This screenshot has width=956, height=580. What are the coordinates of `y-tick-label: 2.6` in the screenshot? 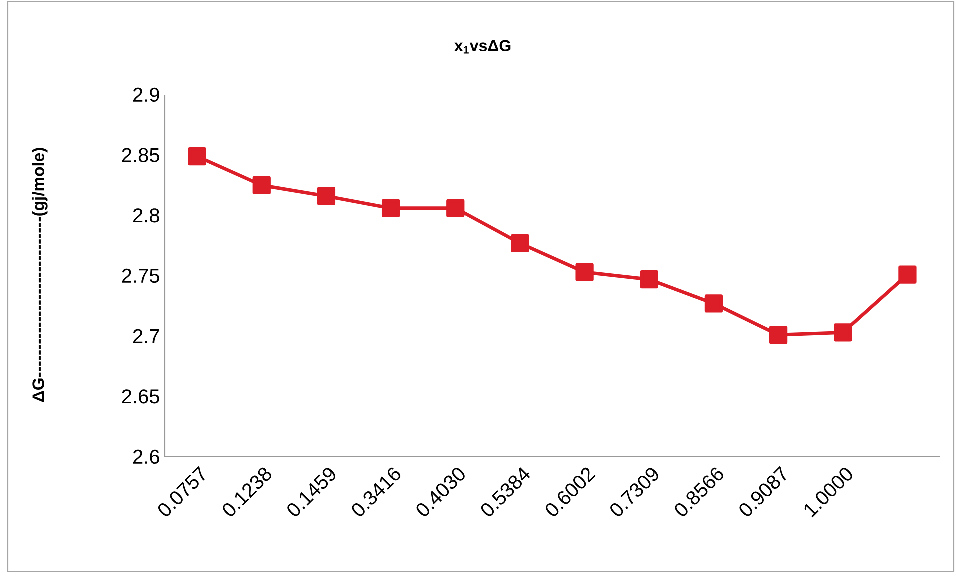 It's located at (147, 457).